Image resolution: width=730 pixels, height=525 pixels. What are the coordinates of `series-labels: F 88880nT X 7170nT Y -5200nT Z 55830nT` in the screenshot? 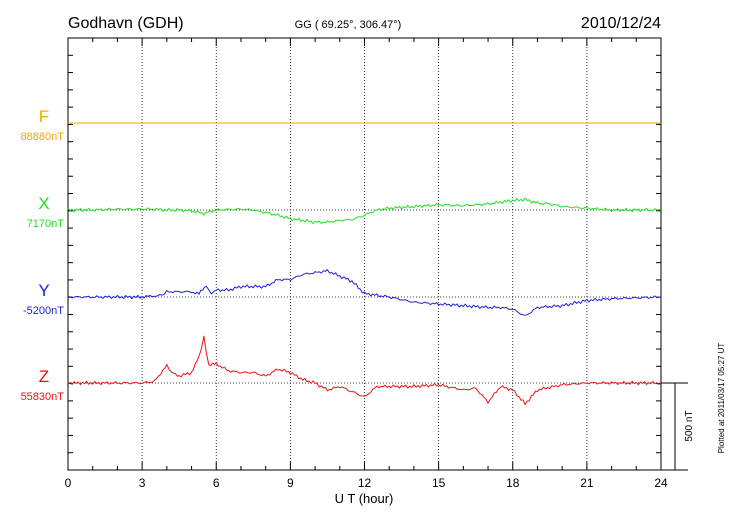 It's located at (43, 255).